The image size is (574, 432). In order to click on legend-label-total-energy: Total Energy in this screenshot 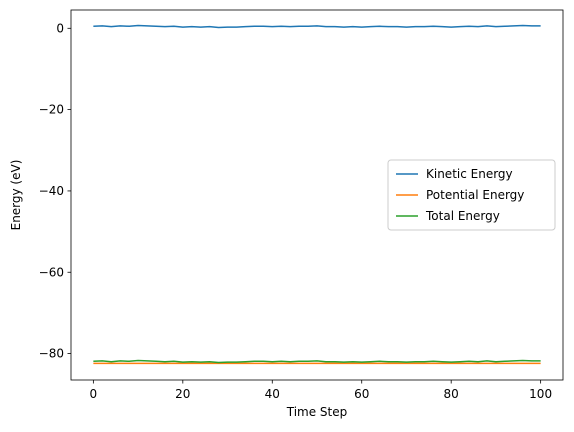, I will do `click(462, 216)`.